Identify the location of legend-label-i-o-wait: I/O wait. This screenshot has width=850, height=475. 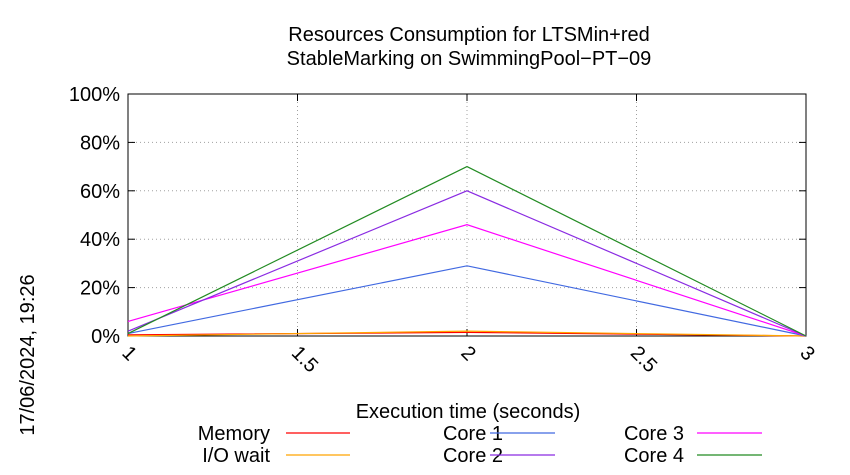
(236, 456).